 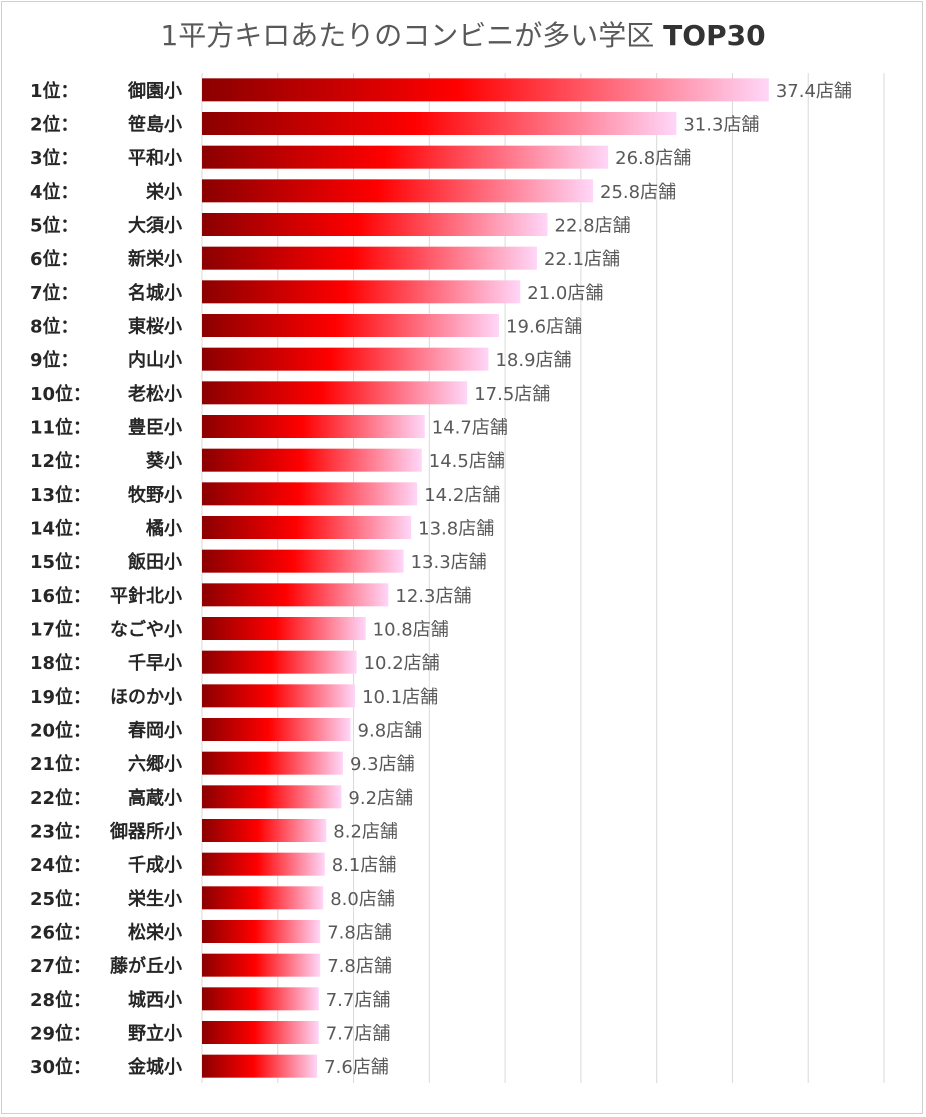 I want to click on category-label-28: 城西小, so click(x=155, y=1000).